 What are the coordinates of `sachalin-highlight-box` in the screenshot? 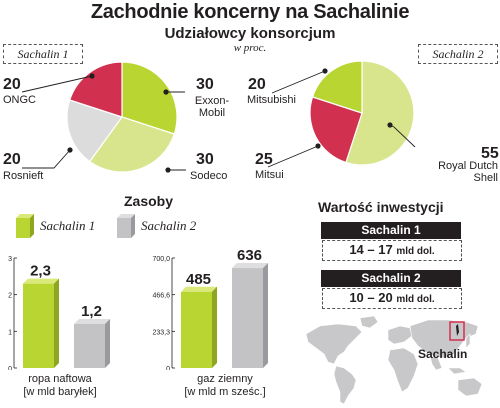 It's located at (457, 331).